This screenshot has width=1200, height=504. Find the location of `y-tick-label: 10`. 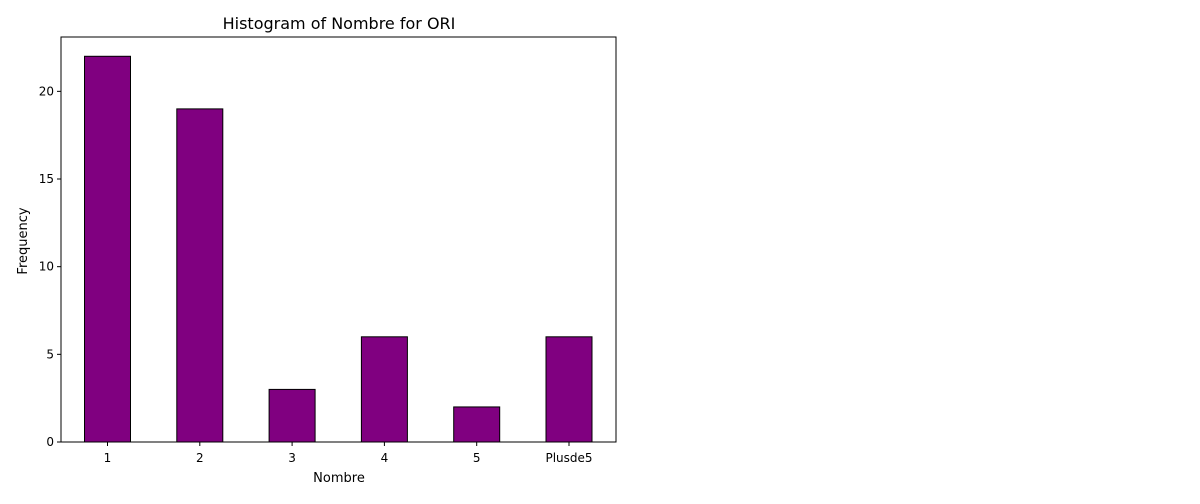

y-tick-label: 10 is located at coordinates (46, 267).